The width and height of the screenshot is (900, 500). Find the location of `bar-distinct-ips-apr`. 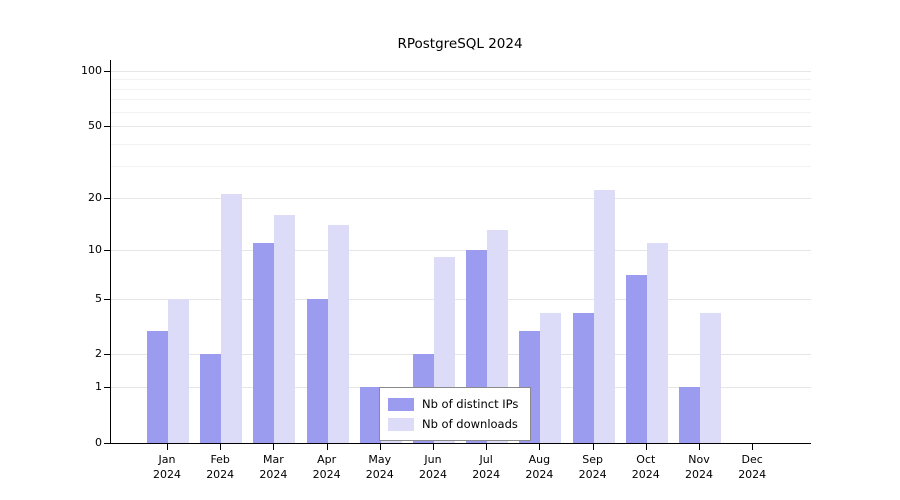

bar-distinct-ips-apr is located at coordinates (317, 370).